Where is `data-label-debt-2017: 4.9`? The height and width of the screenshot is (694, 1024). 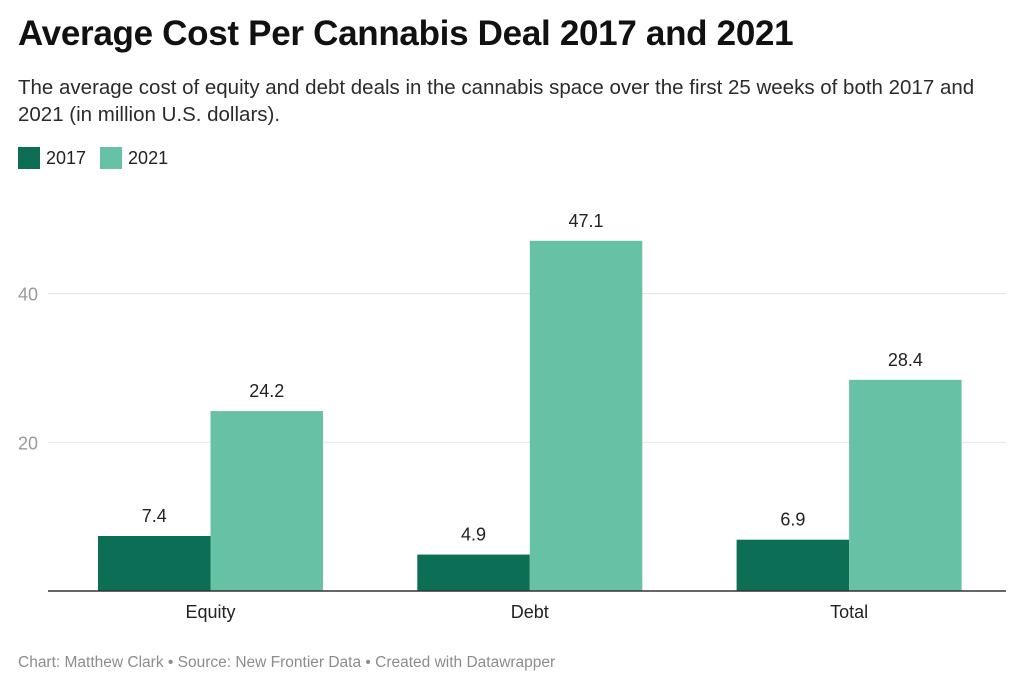 data-label-debt-2017: 4.9 is located at coordinates (473, 535).